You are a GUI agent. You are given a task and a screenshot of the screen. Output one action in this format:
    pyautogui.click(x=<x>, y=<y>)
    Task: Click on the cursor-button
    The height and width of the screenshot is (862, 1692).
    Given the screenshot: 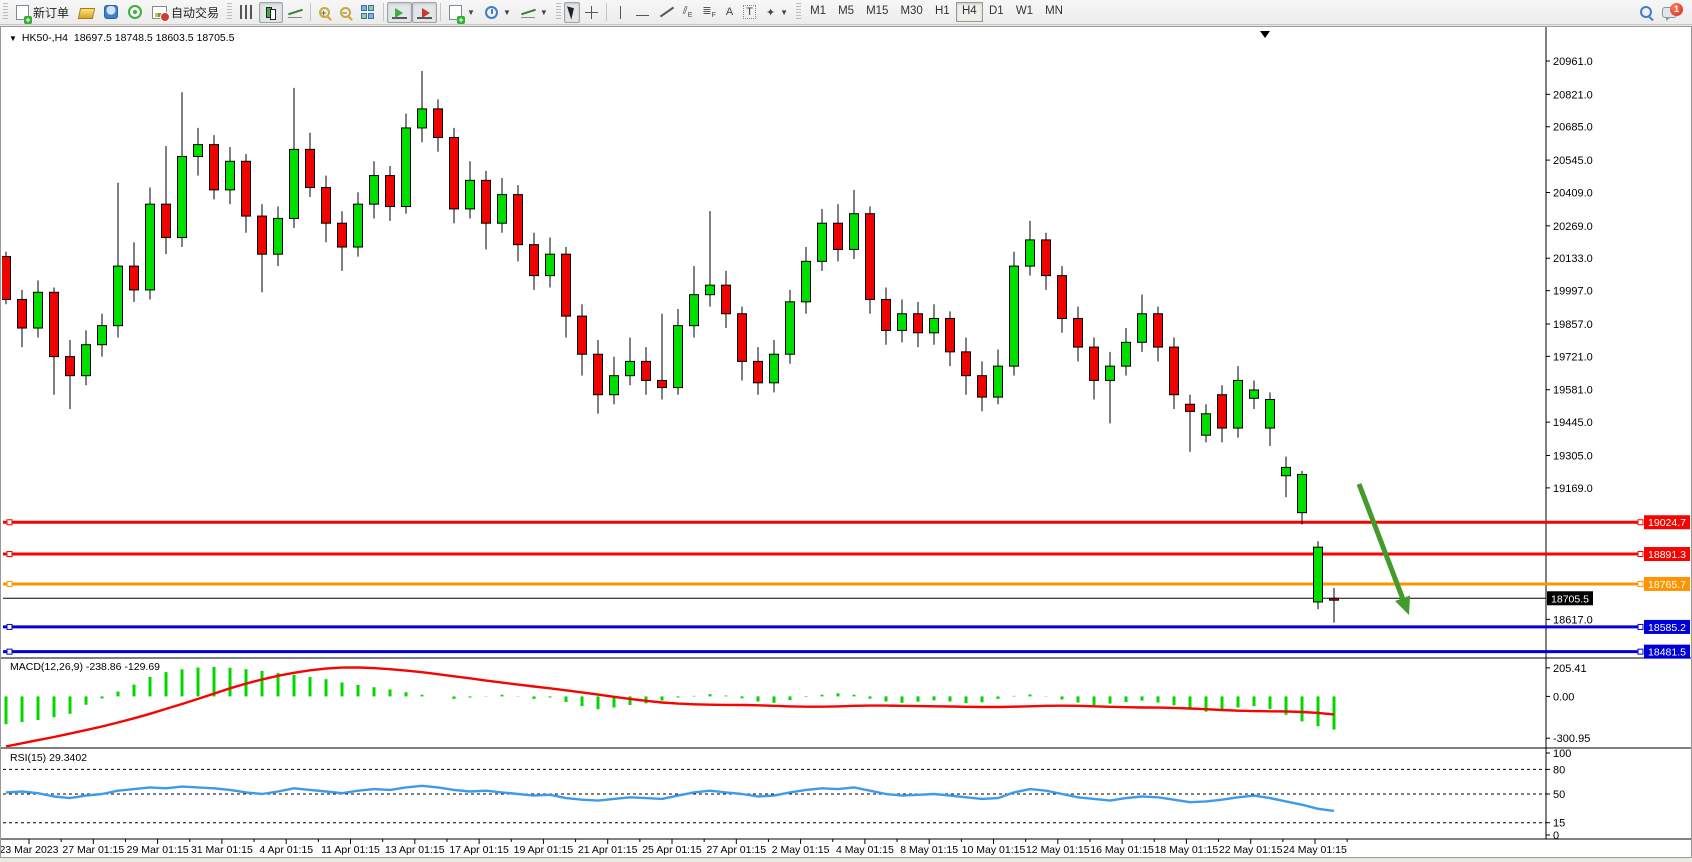 What is the action you would take?
    pyautogui.click(x=571, y=12)
    